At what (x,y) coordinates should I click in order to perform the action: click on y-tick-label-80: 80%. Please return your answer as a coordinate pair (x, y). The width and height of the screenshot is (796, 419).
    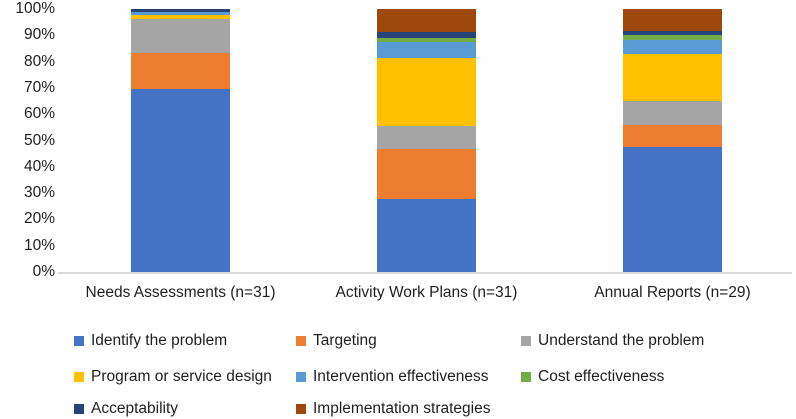
    Looking at the image, I should click on (39, 61).